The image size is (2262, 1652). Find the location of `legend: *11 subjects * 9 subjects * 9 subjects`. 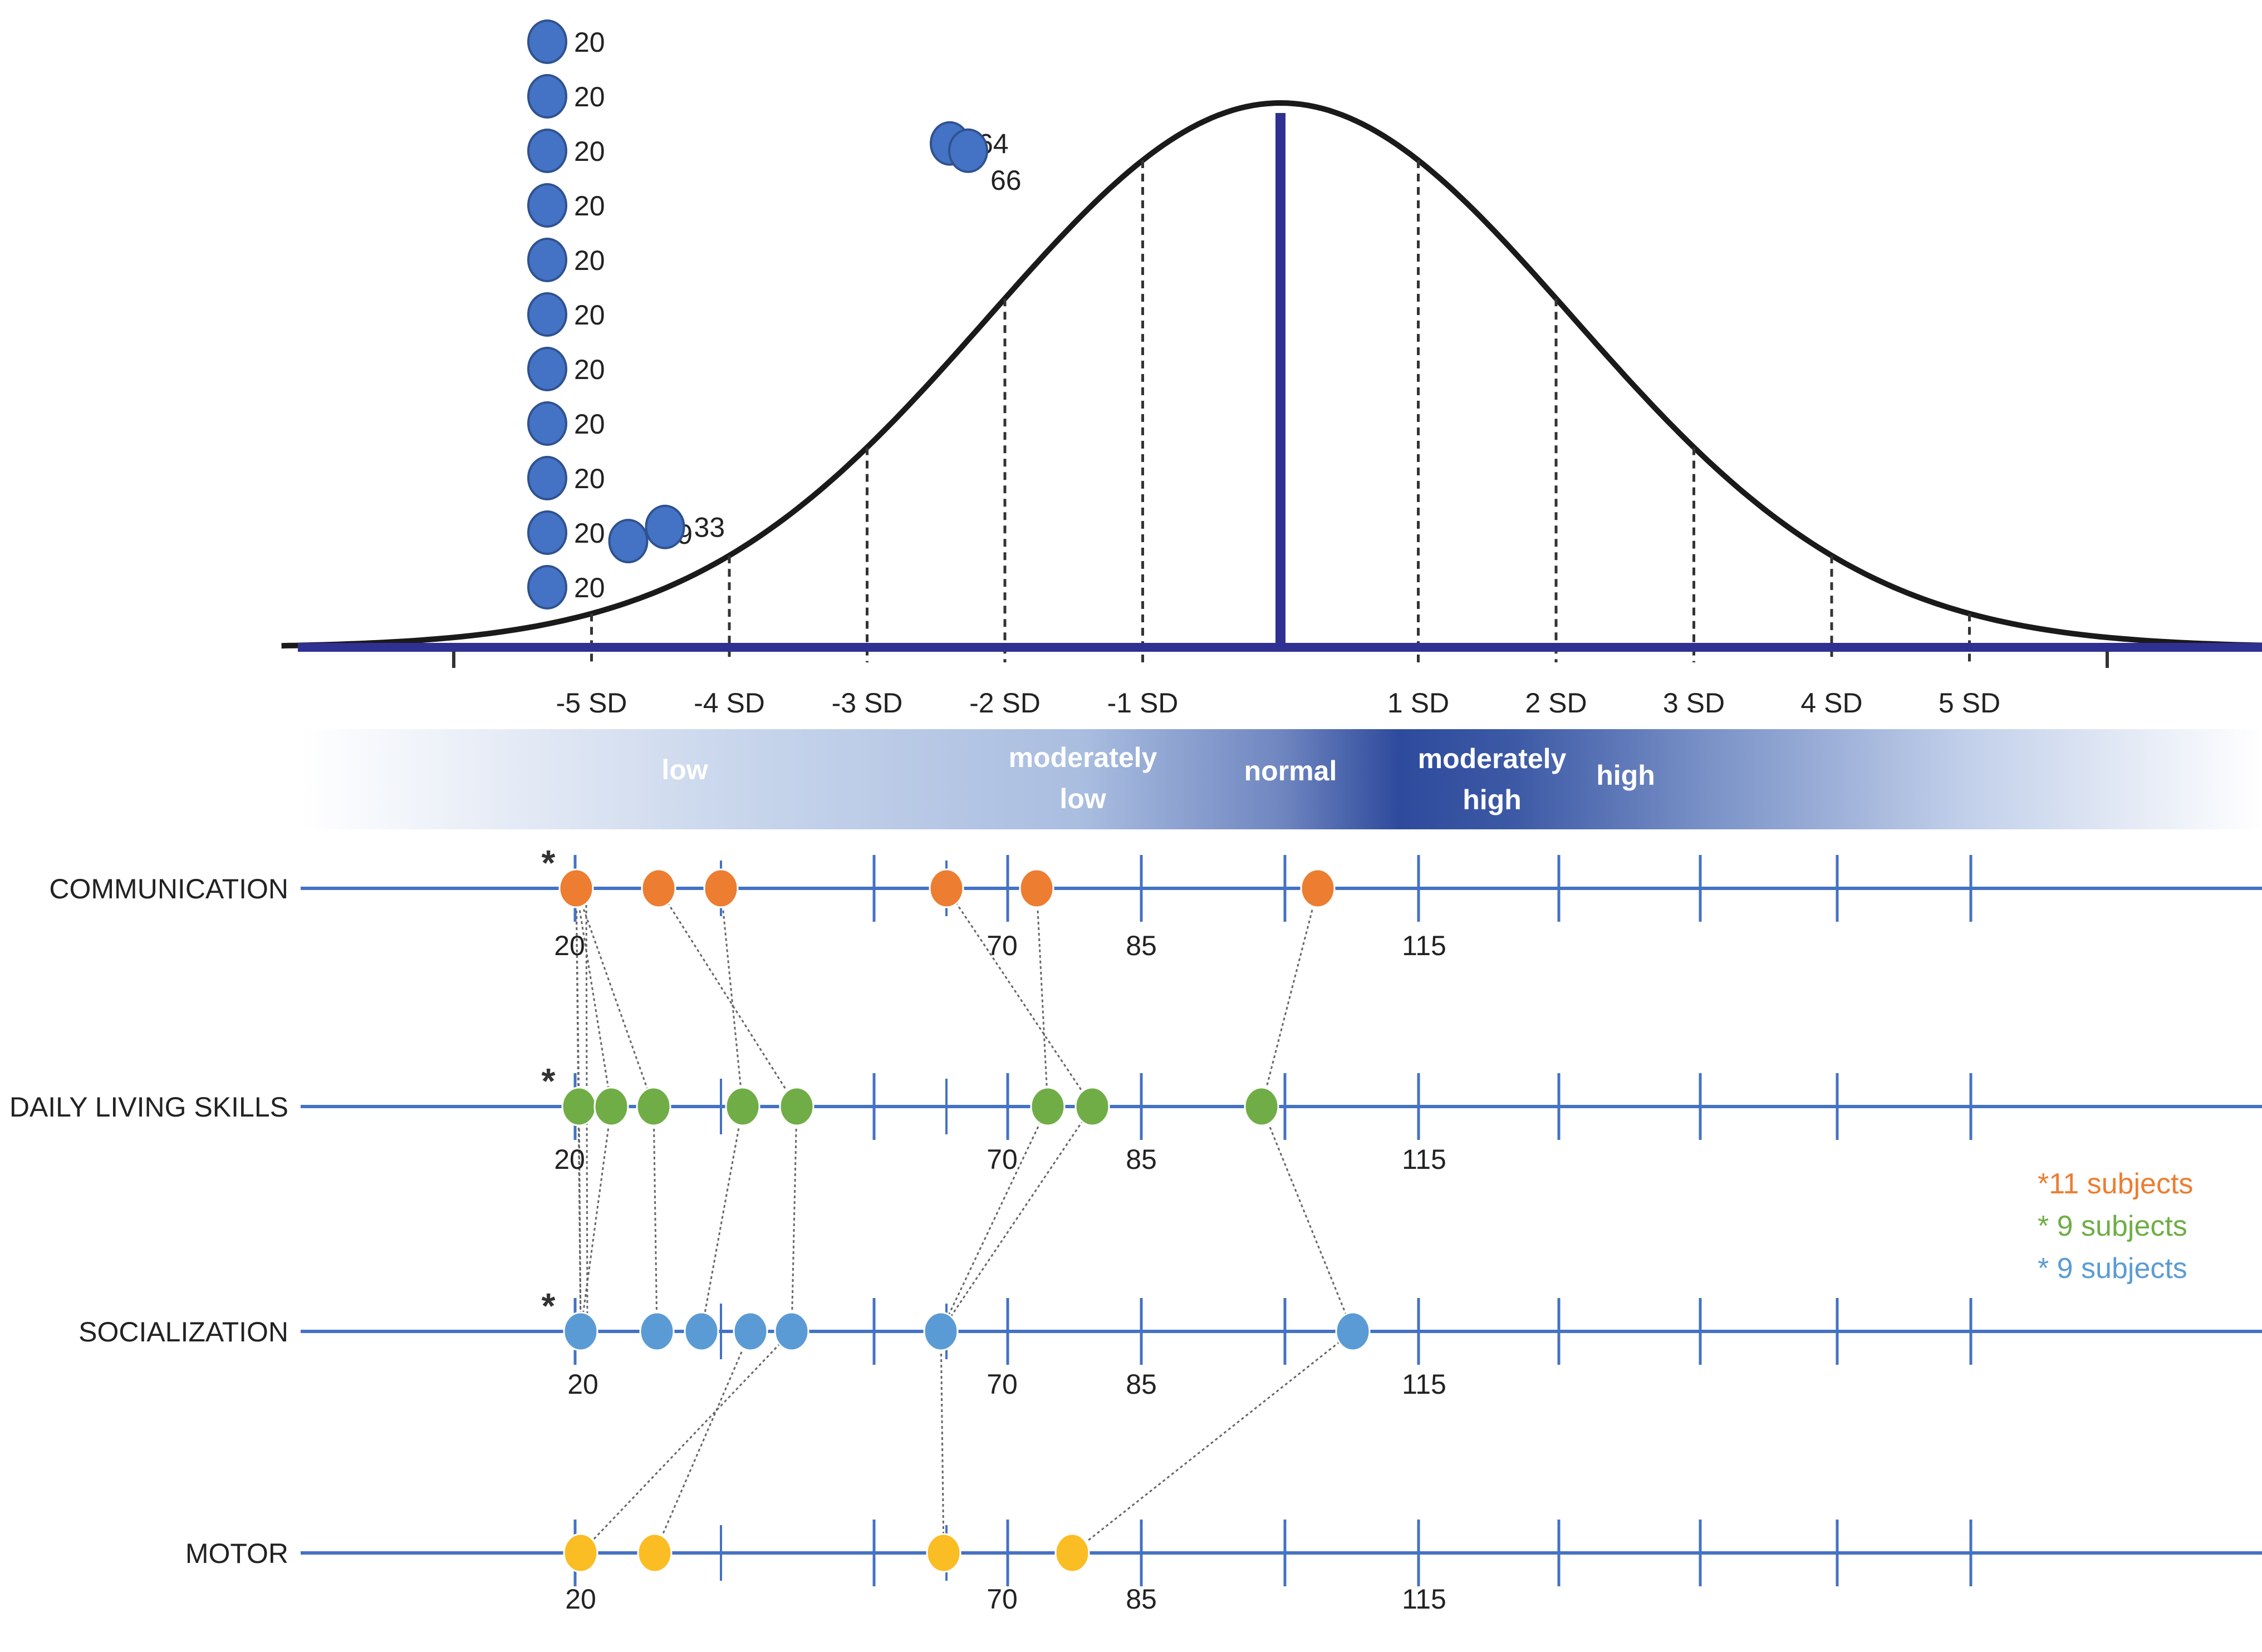

legend: *11 subjects * 9 subjects * 9 subjects is located at coordinates (2115, 1227).